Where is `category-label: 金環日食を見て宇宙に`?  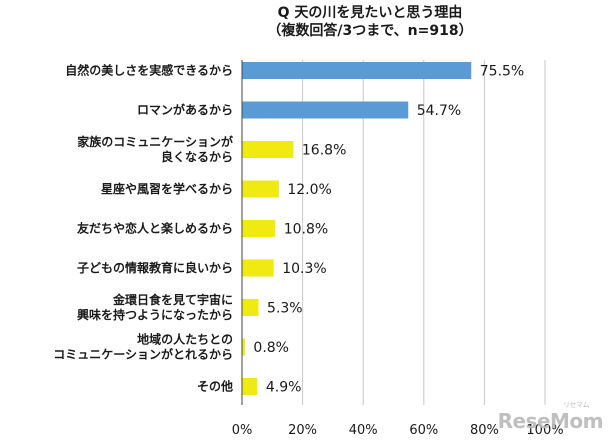 category-label: 金環日食を見て宇宙に is located at coordinates (172, 299).